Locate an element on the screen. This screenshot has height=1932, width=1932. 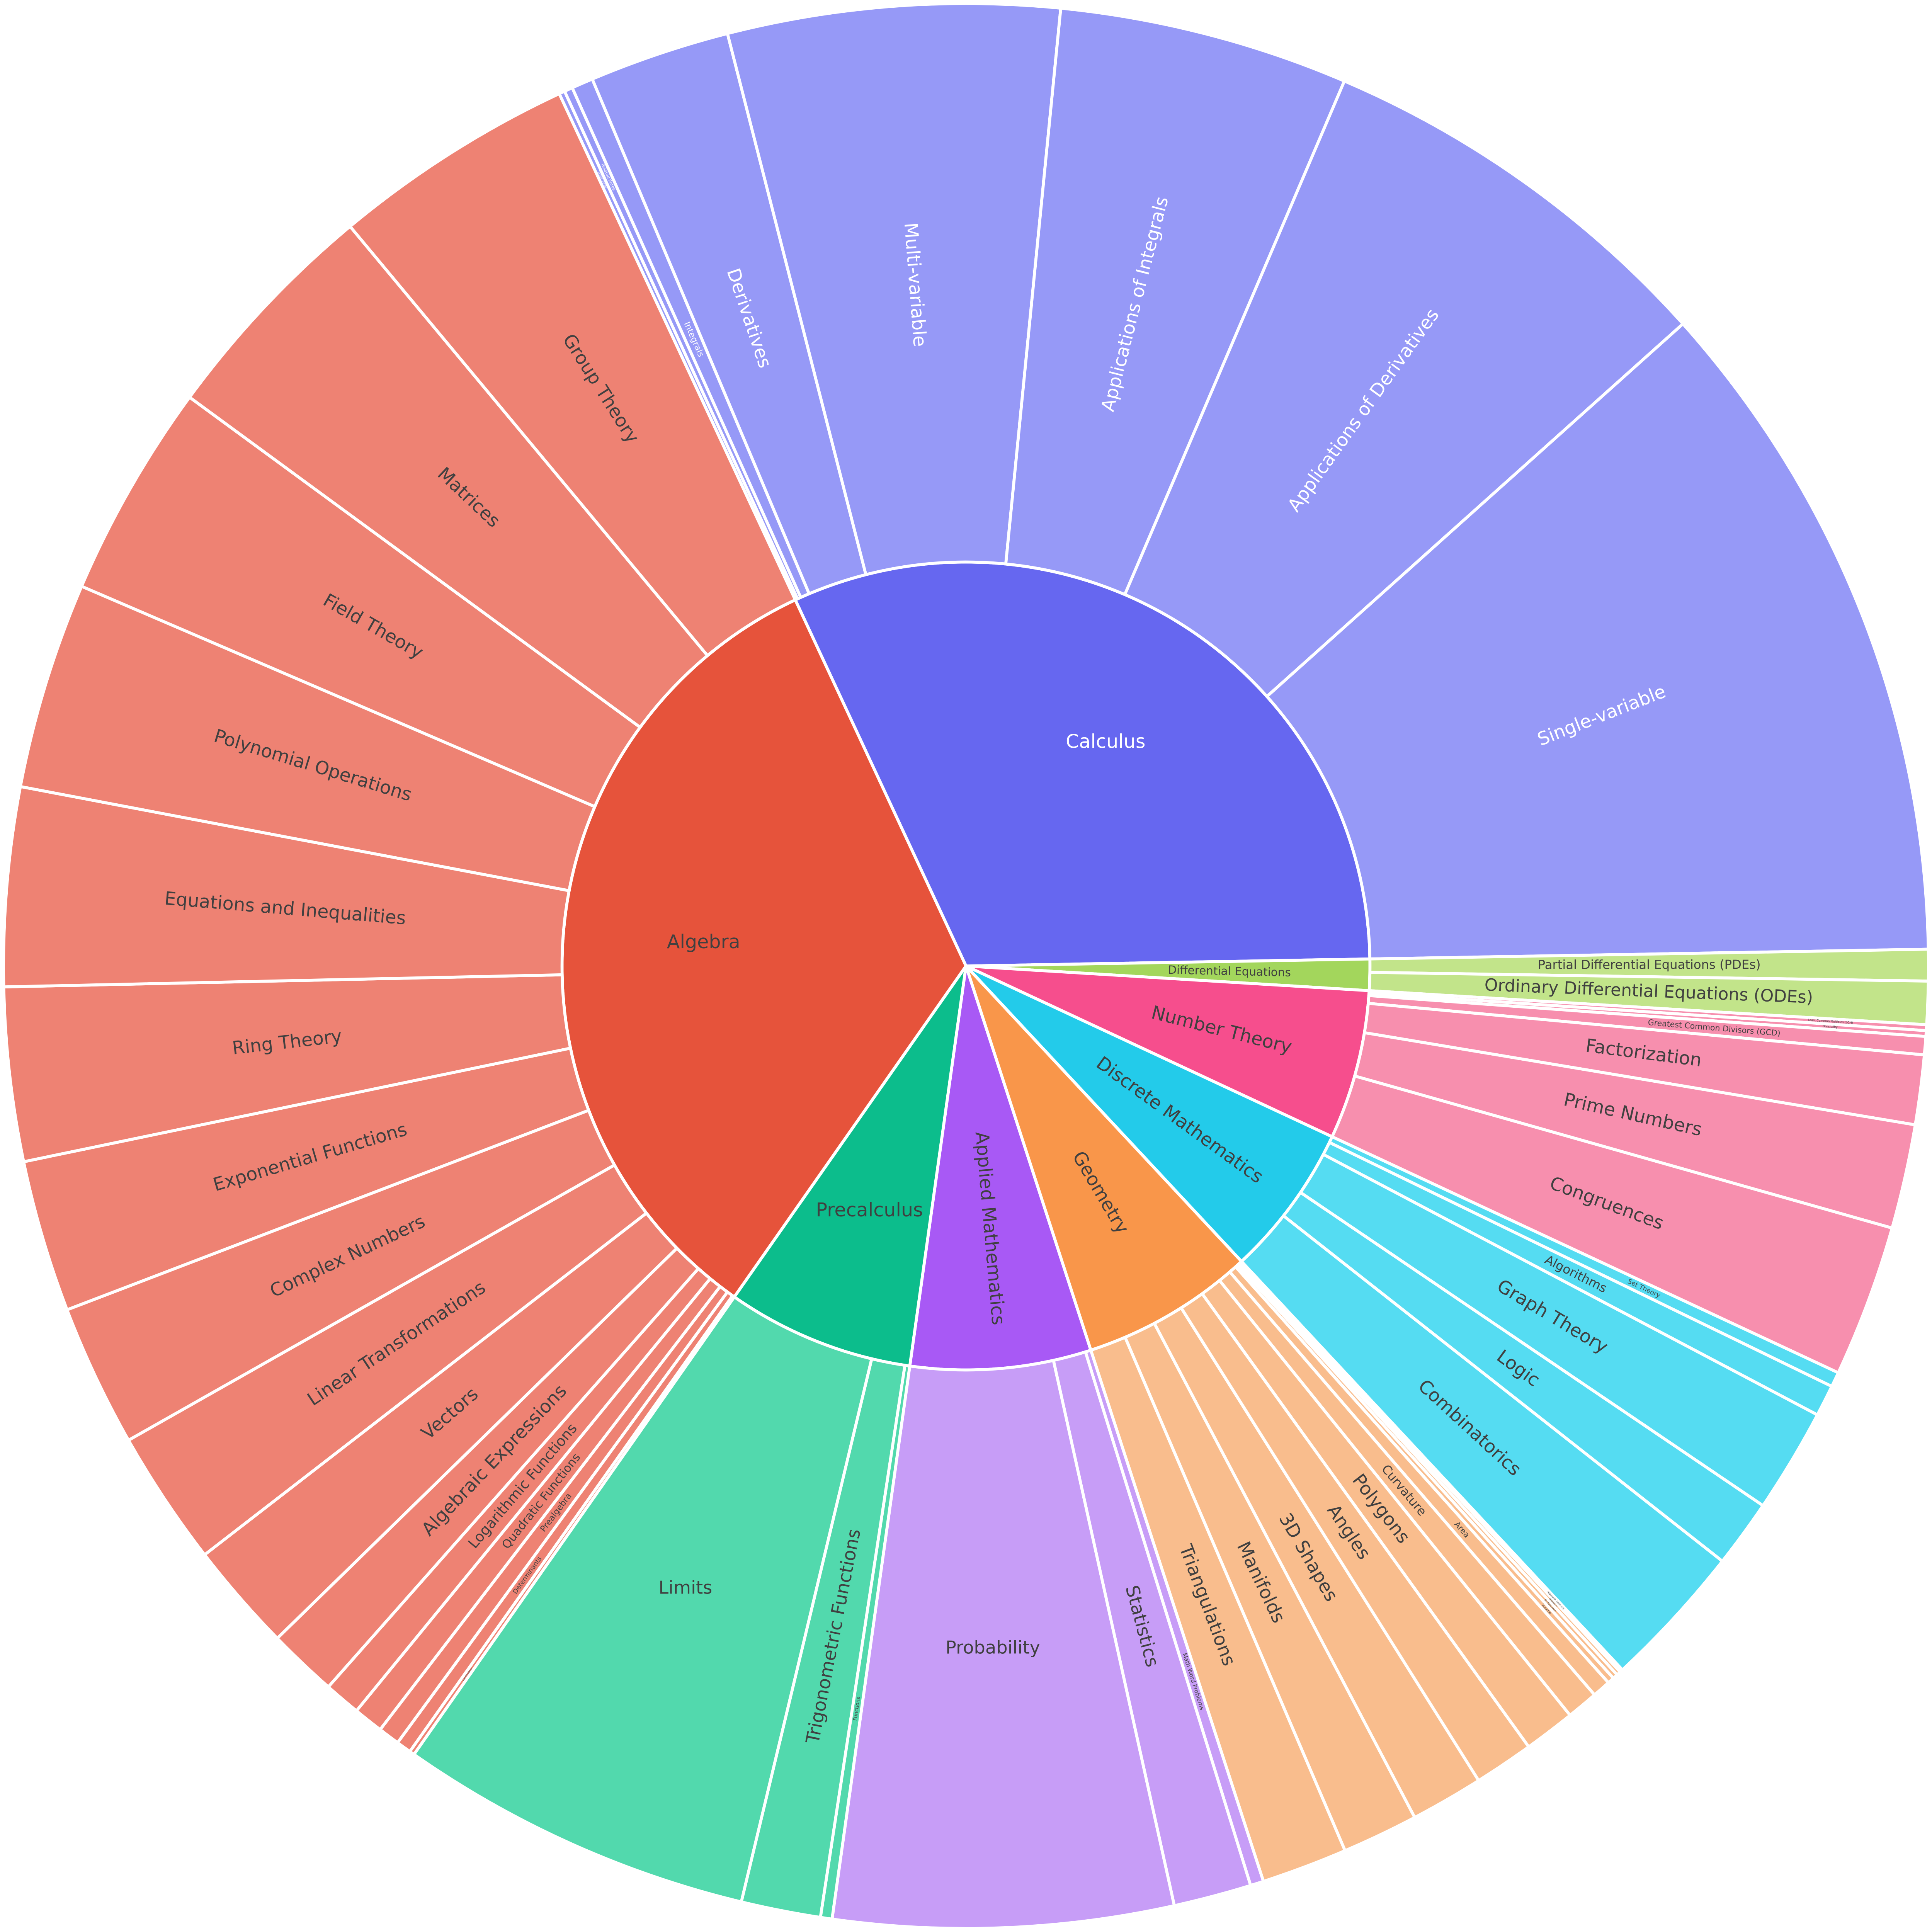
slice-ring-theory is located at coordinates (287, 1068).